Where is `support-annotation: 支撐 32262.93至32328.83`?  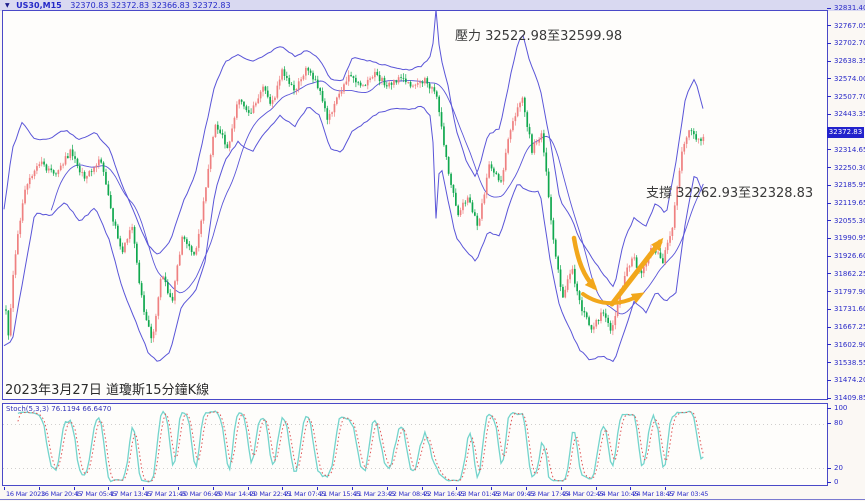 support-annotation: 支撐 32262.93至32328.83 is located at coordinates (730, 193).